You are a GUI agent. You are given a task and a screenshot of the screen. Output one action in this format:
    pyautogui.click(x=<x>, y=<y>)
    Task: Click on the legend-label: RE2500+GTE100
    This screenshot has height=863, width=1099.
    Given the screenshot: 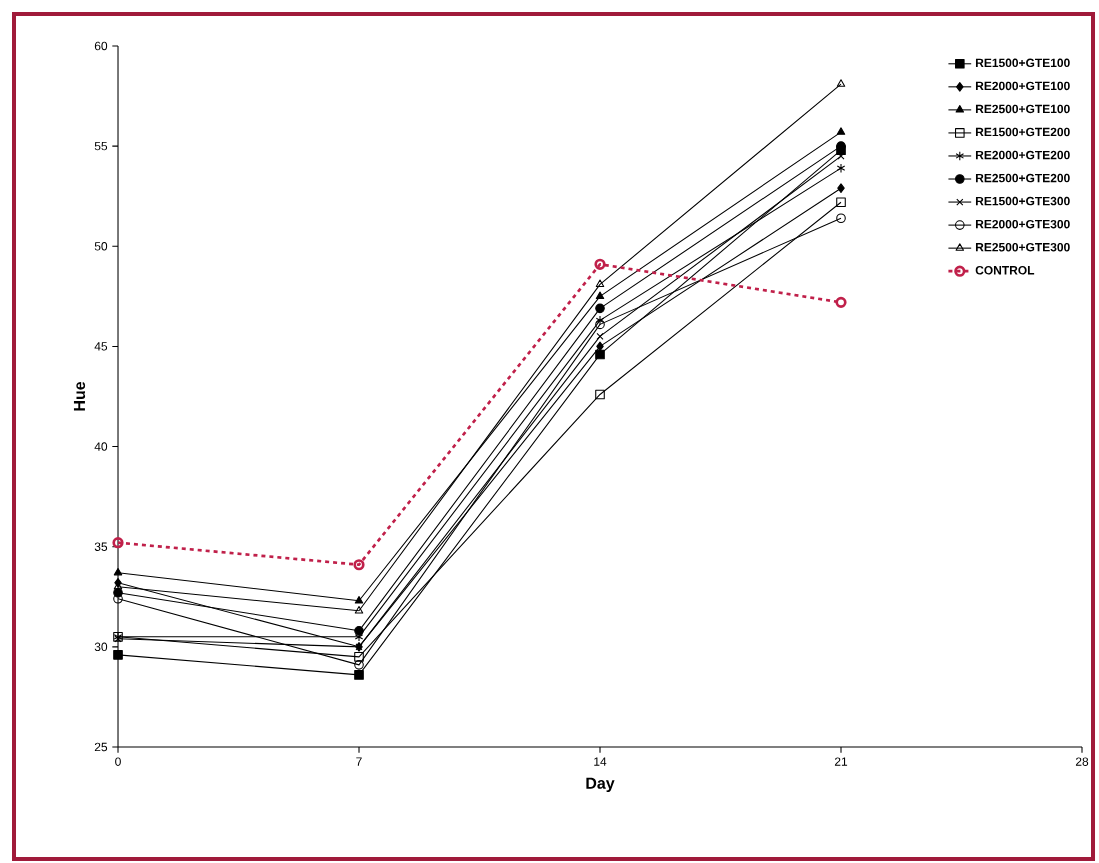 What is the action you would take?
    pyautogui.click(x=1022, y=109)
    